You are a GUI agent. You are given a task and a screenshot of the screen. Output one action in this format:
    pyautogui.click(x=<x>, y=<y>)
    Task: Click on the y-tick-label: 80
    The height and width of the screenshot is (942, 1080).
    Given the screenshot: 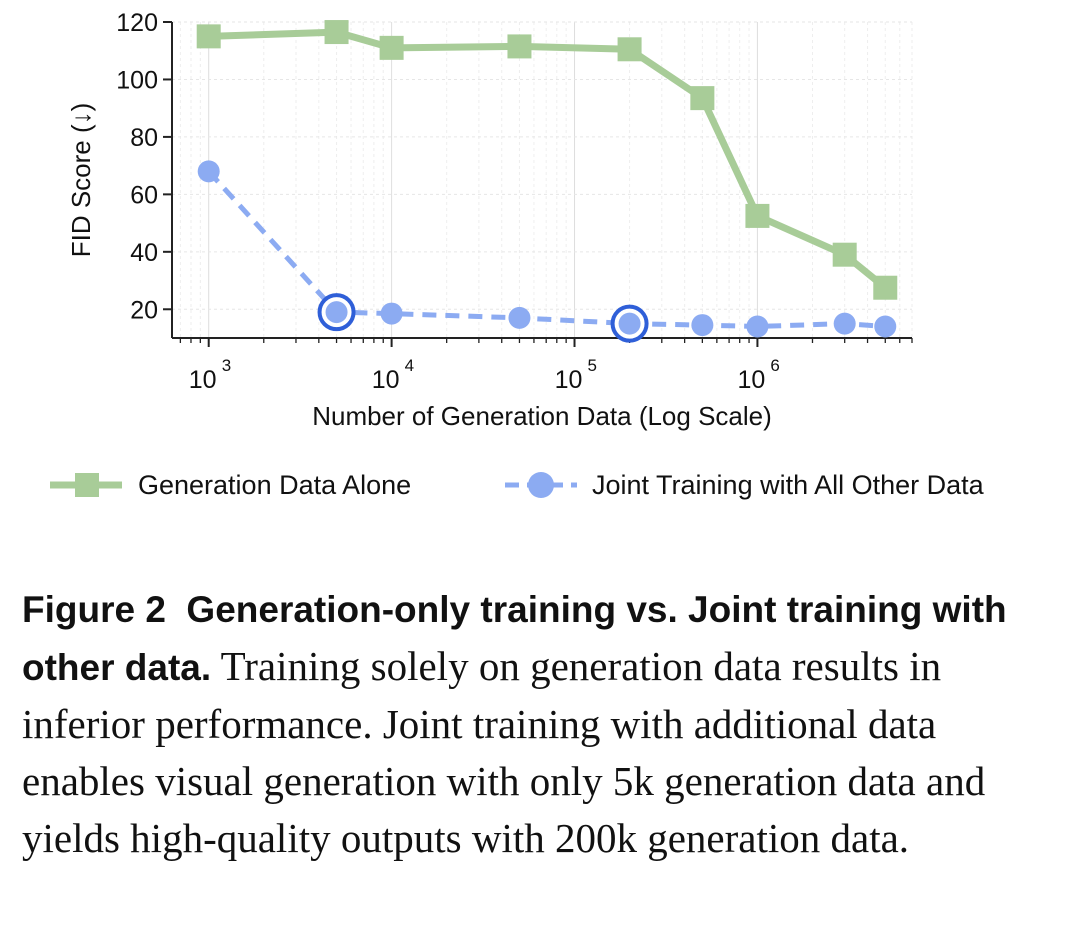 What is the action you would take?
    pyautogui.click(x=144, y=138)
    